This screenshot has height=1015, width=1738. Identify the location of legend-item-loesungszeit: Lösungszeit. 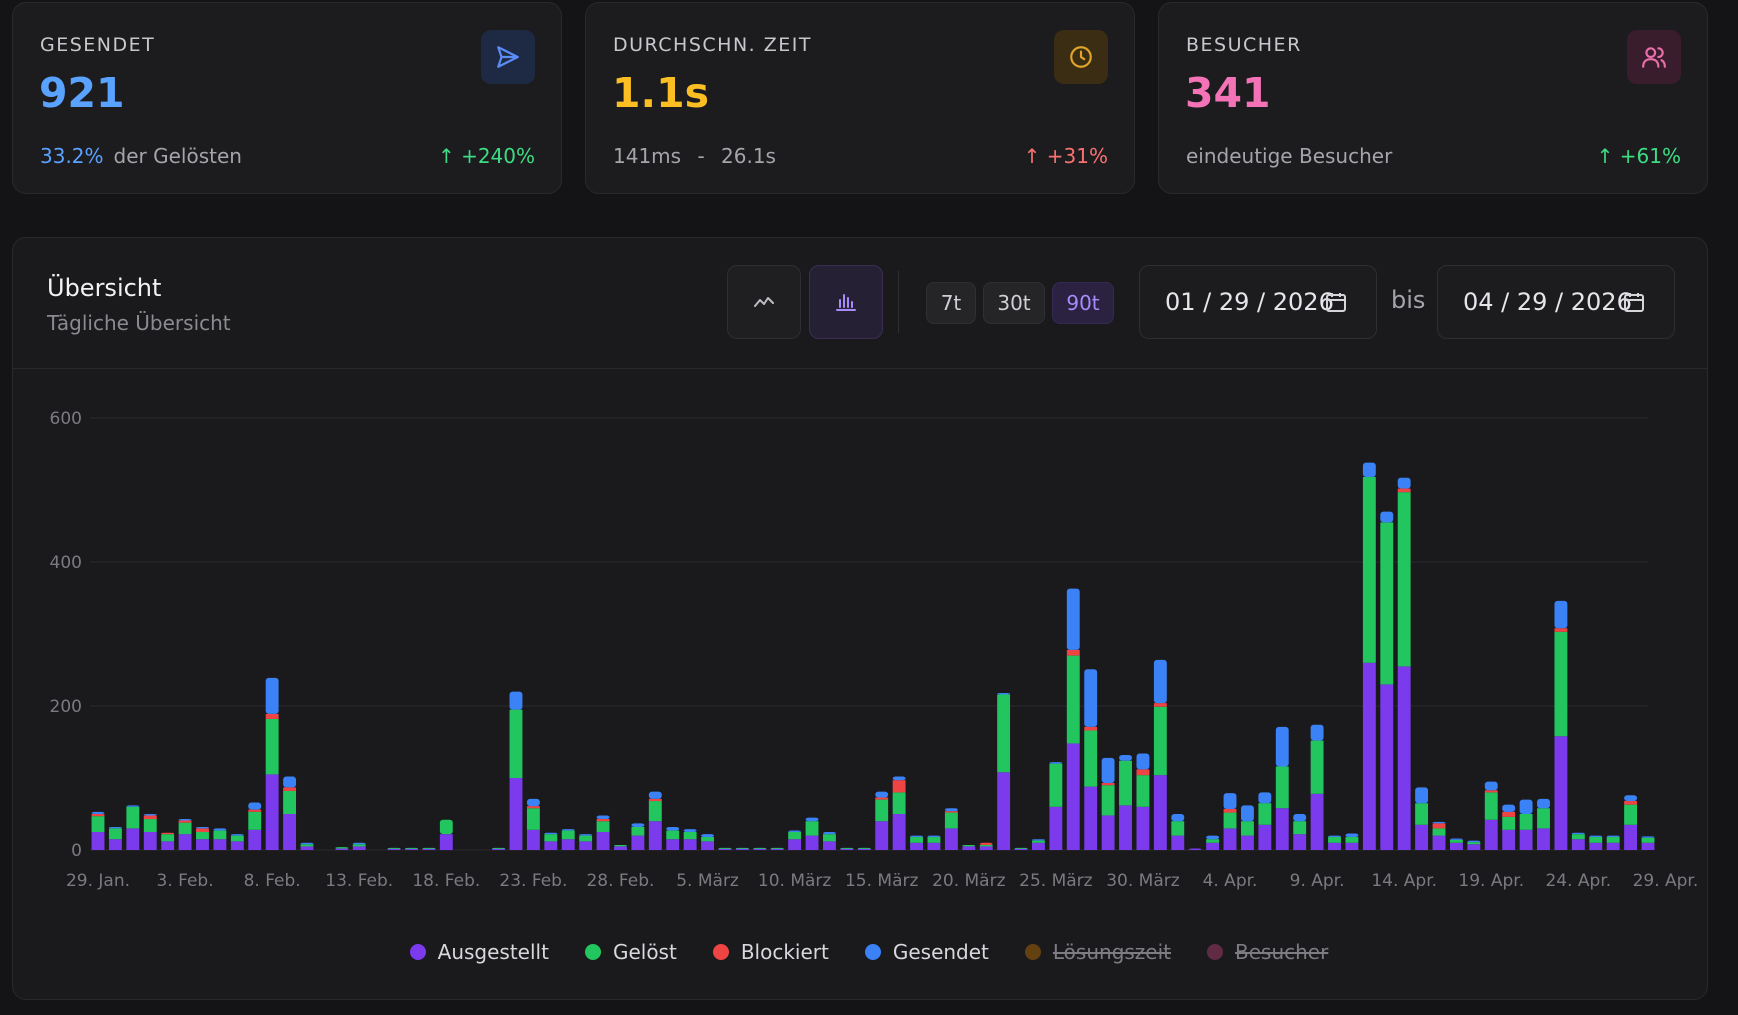
(1097, 952).